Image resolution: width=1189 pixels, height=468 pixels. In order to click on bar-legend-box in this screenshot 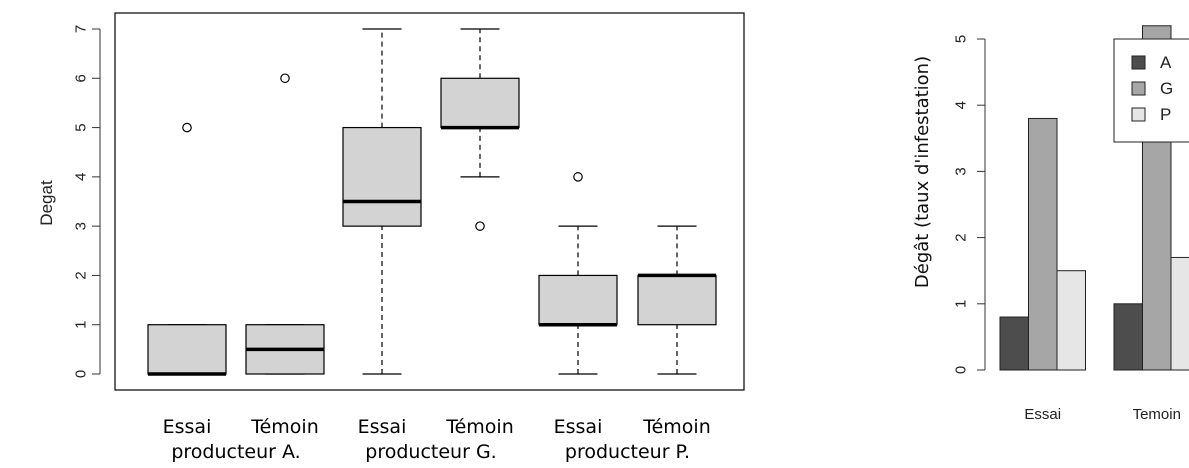, I will do `click(1151, 90)`.